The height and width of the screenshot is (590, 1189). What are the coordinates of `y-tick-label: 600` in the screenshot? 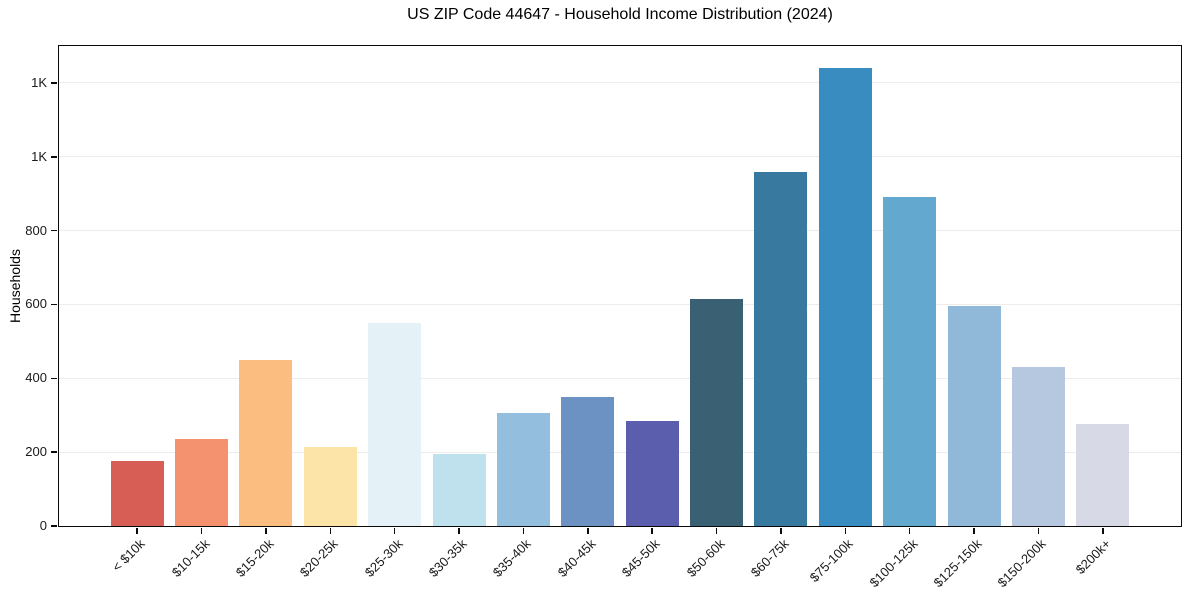 It's located at (36, 304).